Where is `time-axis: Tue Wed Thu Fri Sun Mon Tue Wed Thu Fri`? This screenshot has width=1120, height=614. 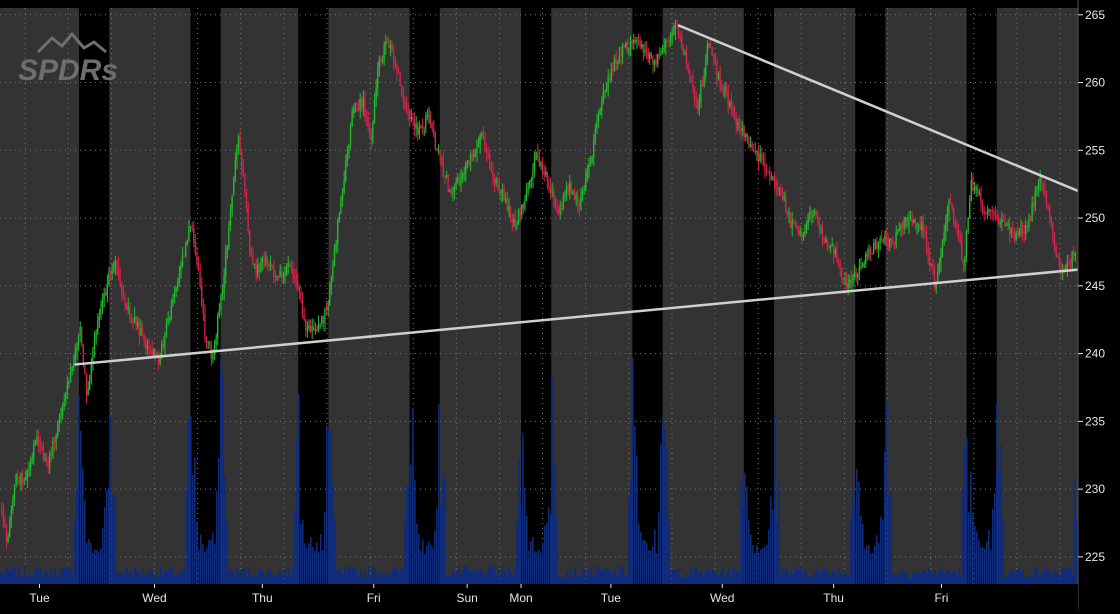
time-axis: Tue Wed Thu Fri Sun Mon Tue Wed Thu Fri is located at coordinates (539, 596).